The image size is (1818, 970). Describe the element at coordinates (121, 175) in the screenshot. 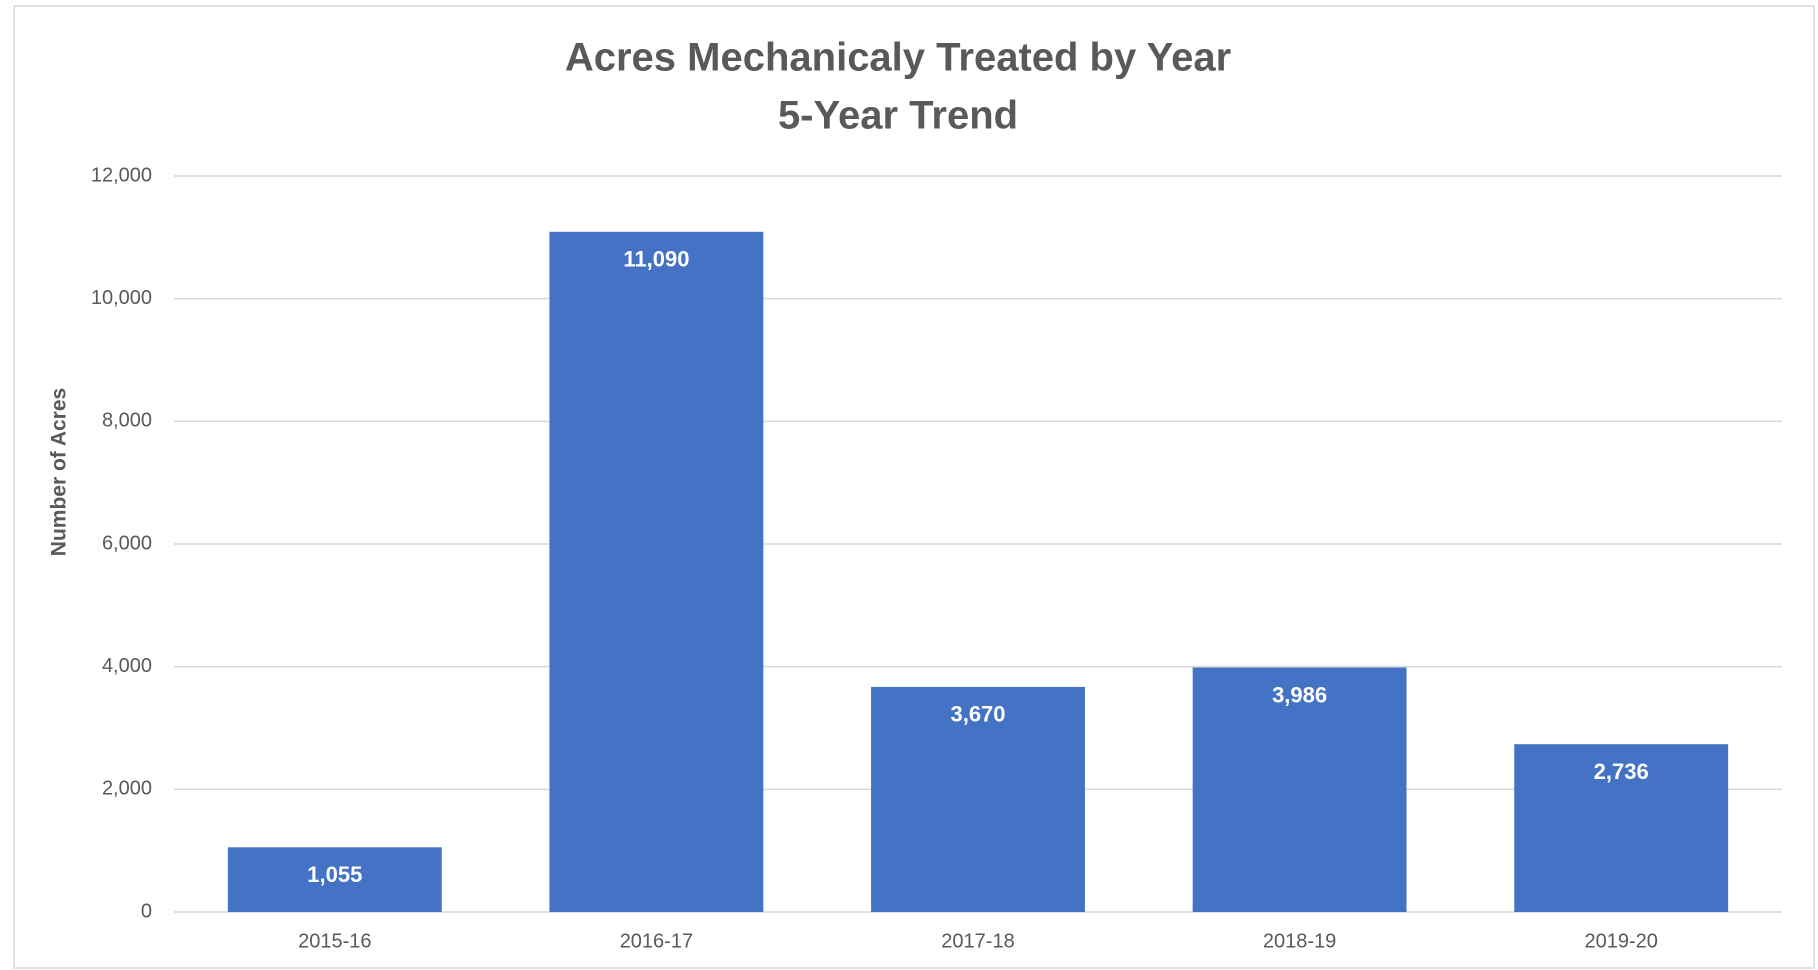

I see `y-tick-label: 12,000` at that location.